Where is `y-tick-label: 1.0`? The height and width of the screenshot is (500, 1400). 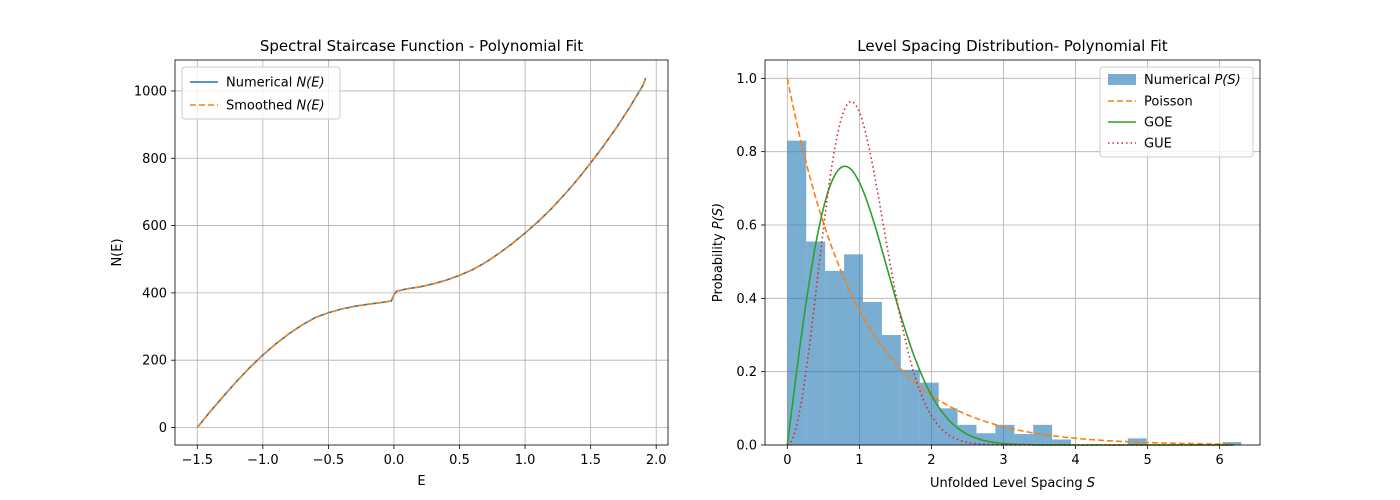 y-tick-label: 1.0 is located at coordinates (746, 79).